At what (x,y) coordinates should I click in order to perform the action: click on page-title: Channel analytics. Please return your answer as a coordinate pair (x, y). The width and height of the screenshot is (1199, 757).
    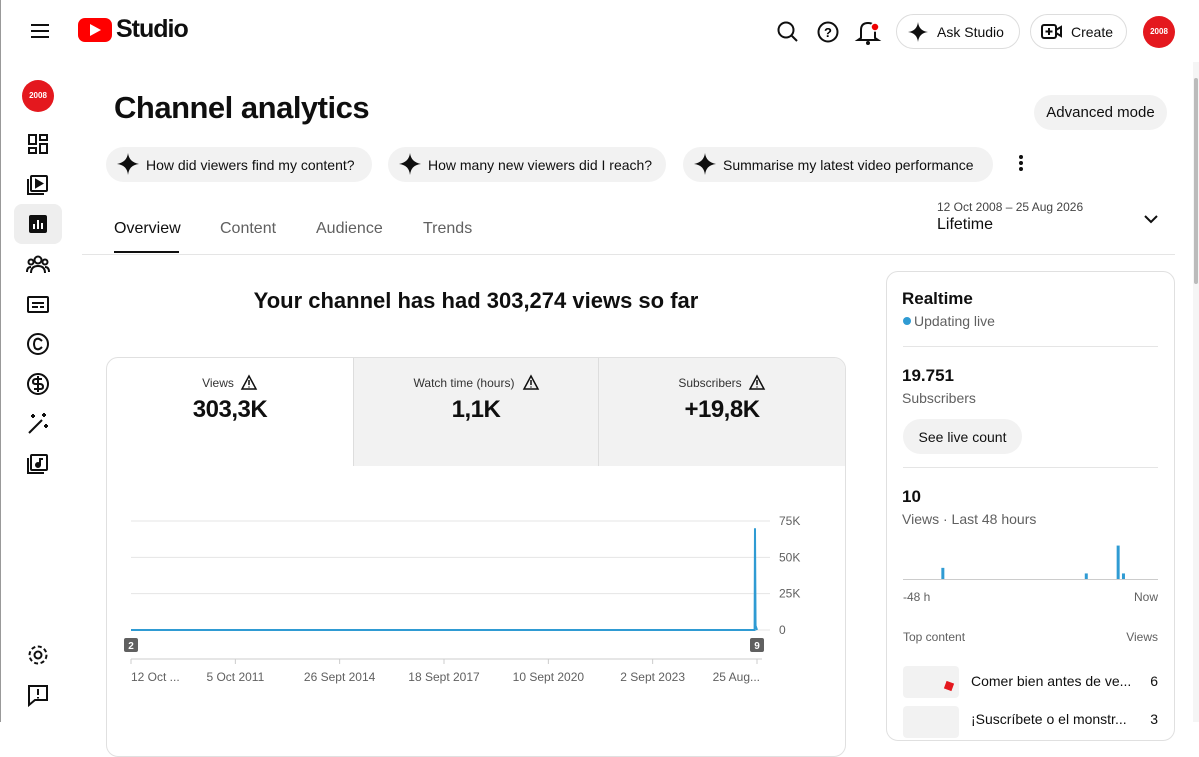
    Looking at the image, I should click on (242, 107).